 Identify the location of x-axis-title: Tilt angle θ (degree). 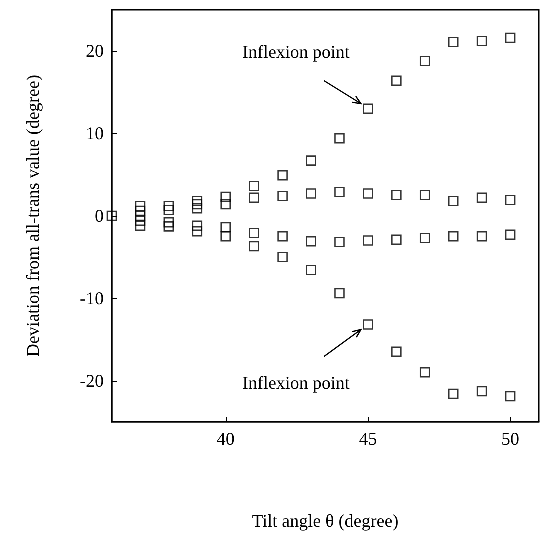
(325, 521).